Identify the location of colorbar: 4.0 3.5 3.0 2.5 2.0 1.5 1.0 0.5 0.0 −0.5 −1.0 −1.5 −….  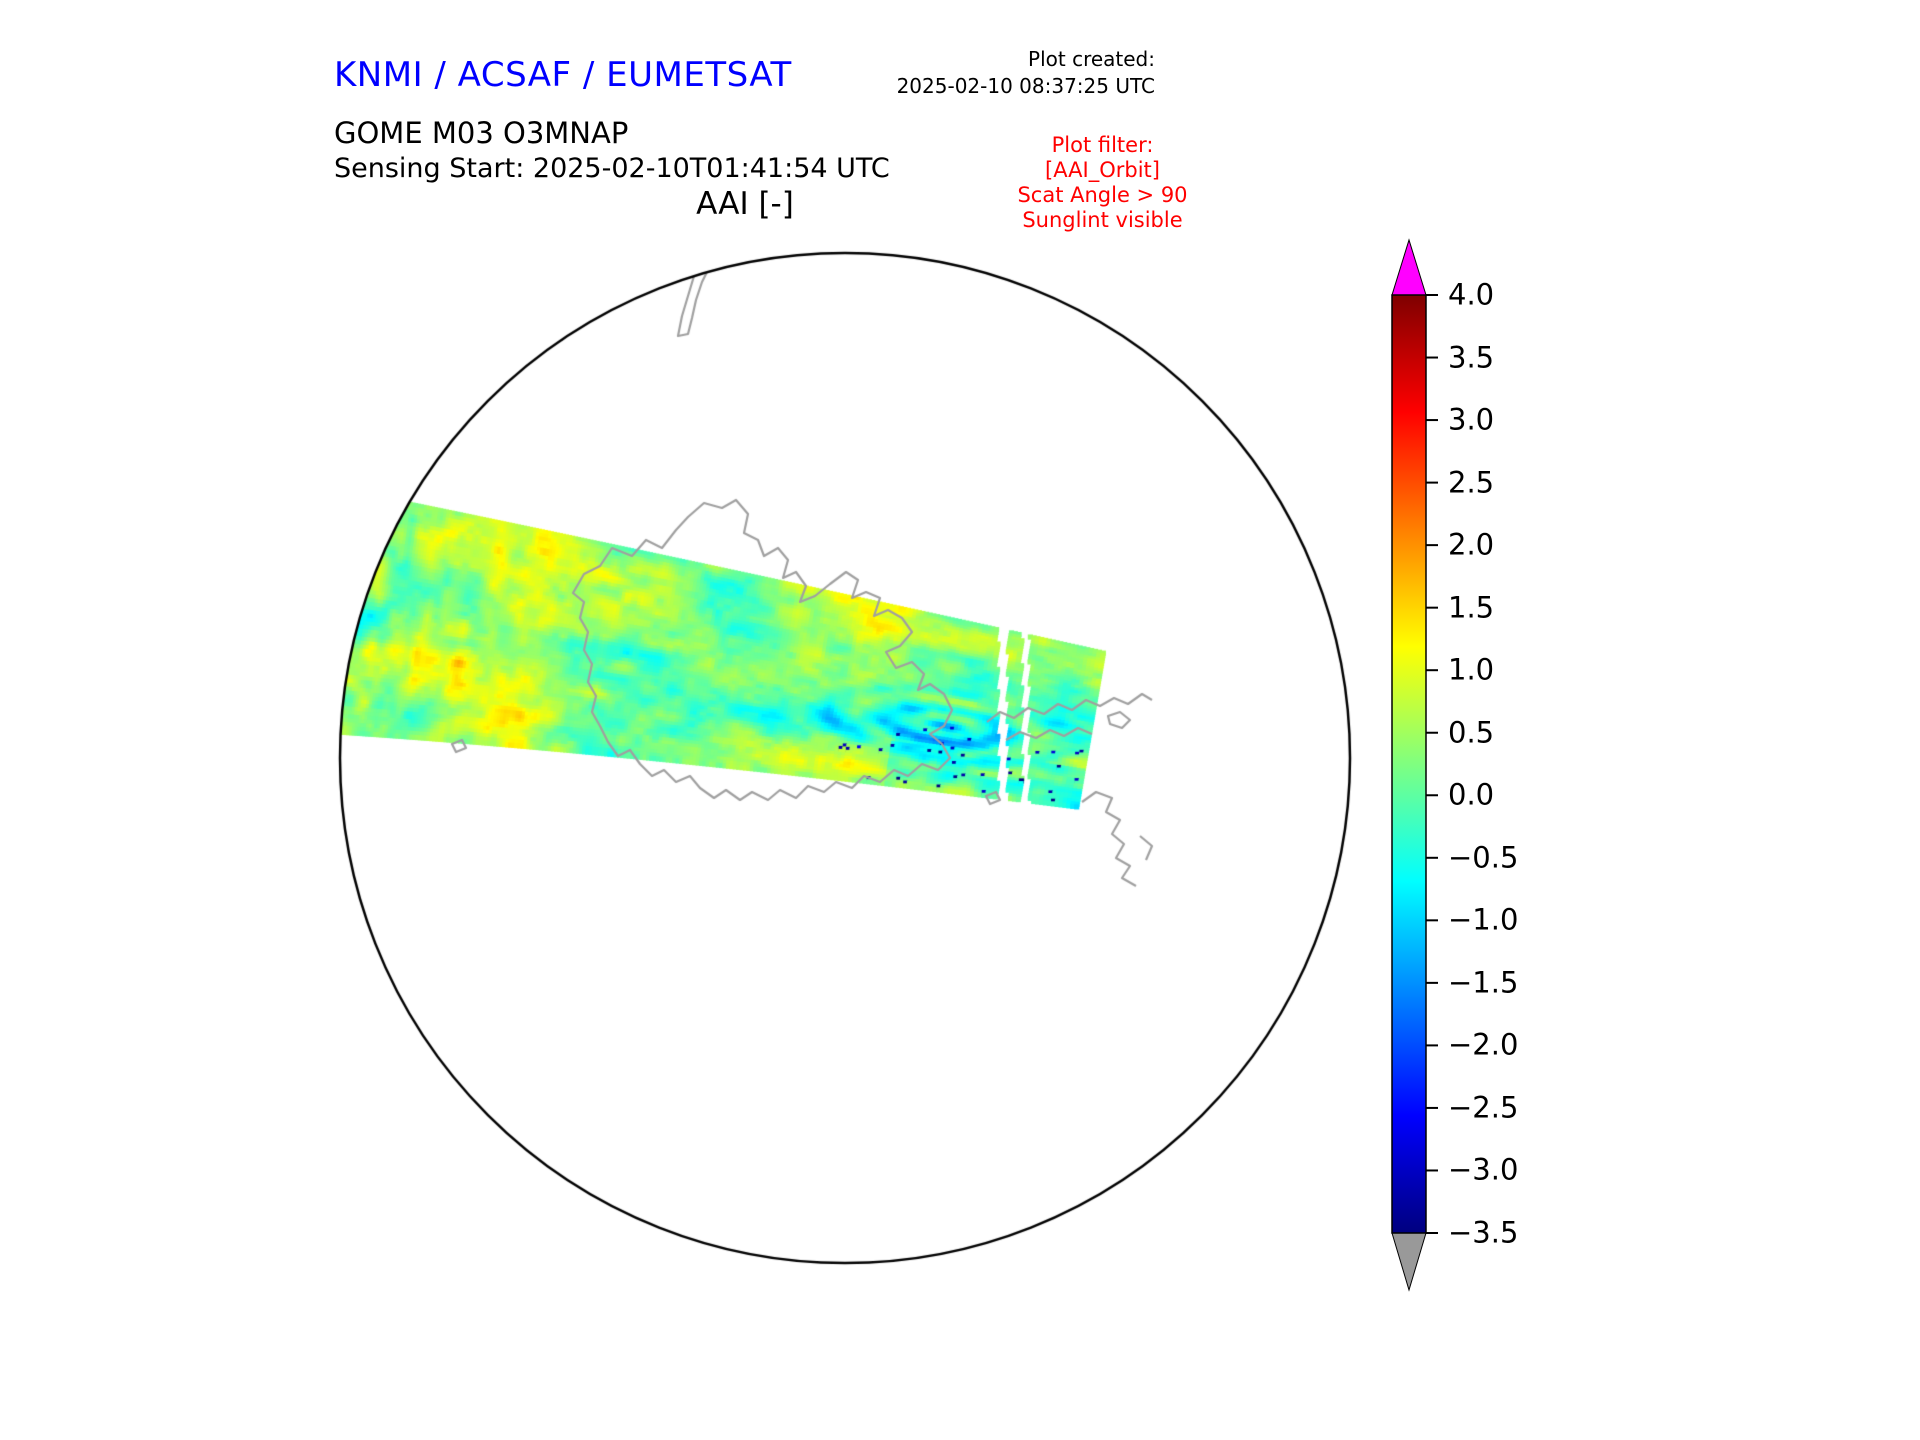
(1514, 769).